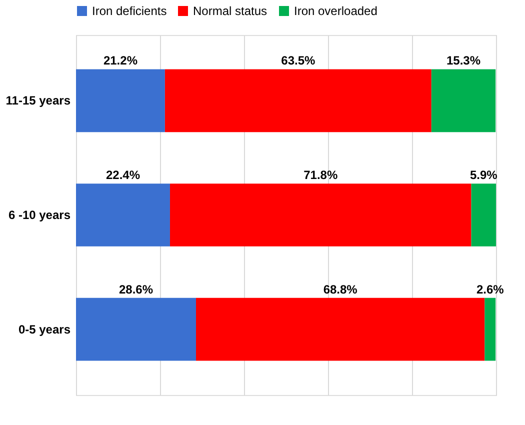 This screenshot has height=425, width=525. What do you see at coordinates (129, 11) in the screenshot?
I see `legend-label: Iron deficients` at bounding box center [129, 11].